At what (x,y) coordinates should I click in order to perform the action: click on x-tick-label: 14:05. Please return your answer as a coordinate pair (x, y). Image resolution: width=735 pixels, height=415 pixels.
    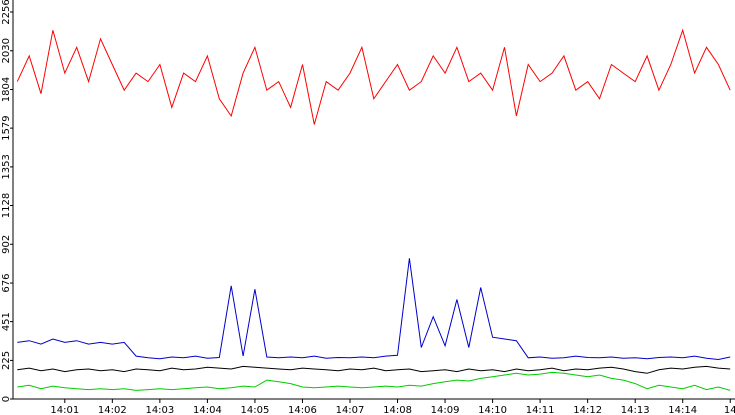
    Looking at the image, I should click on (255, 410).